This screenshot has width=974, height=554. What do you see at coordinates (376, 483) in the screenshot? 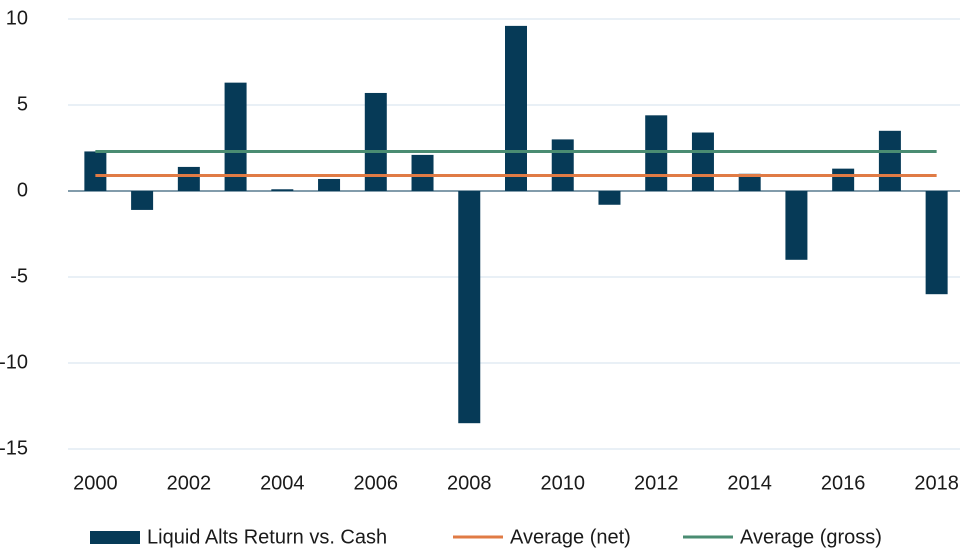
I see `x-tick-label: 2006` at bounding box center [376, 483].